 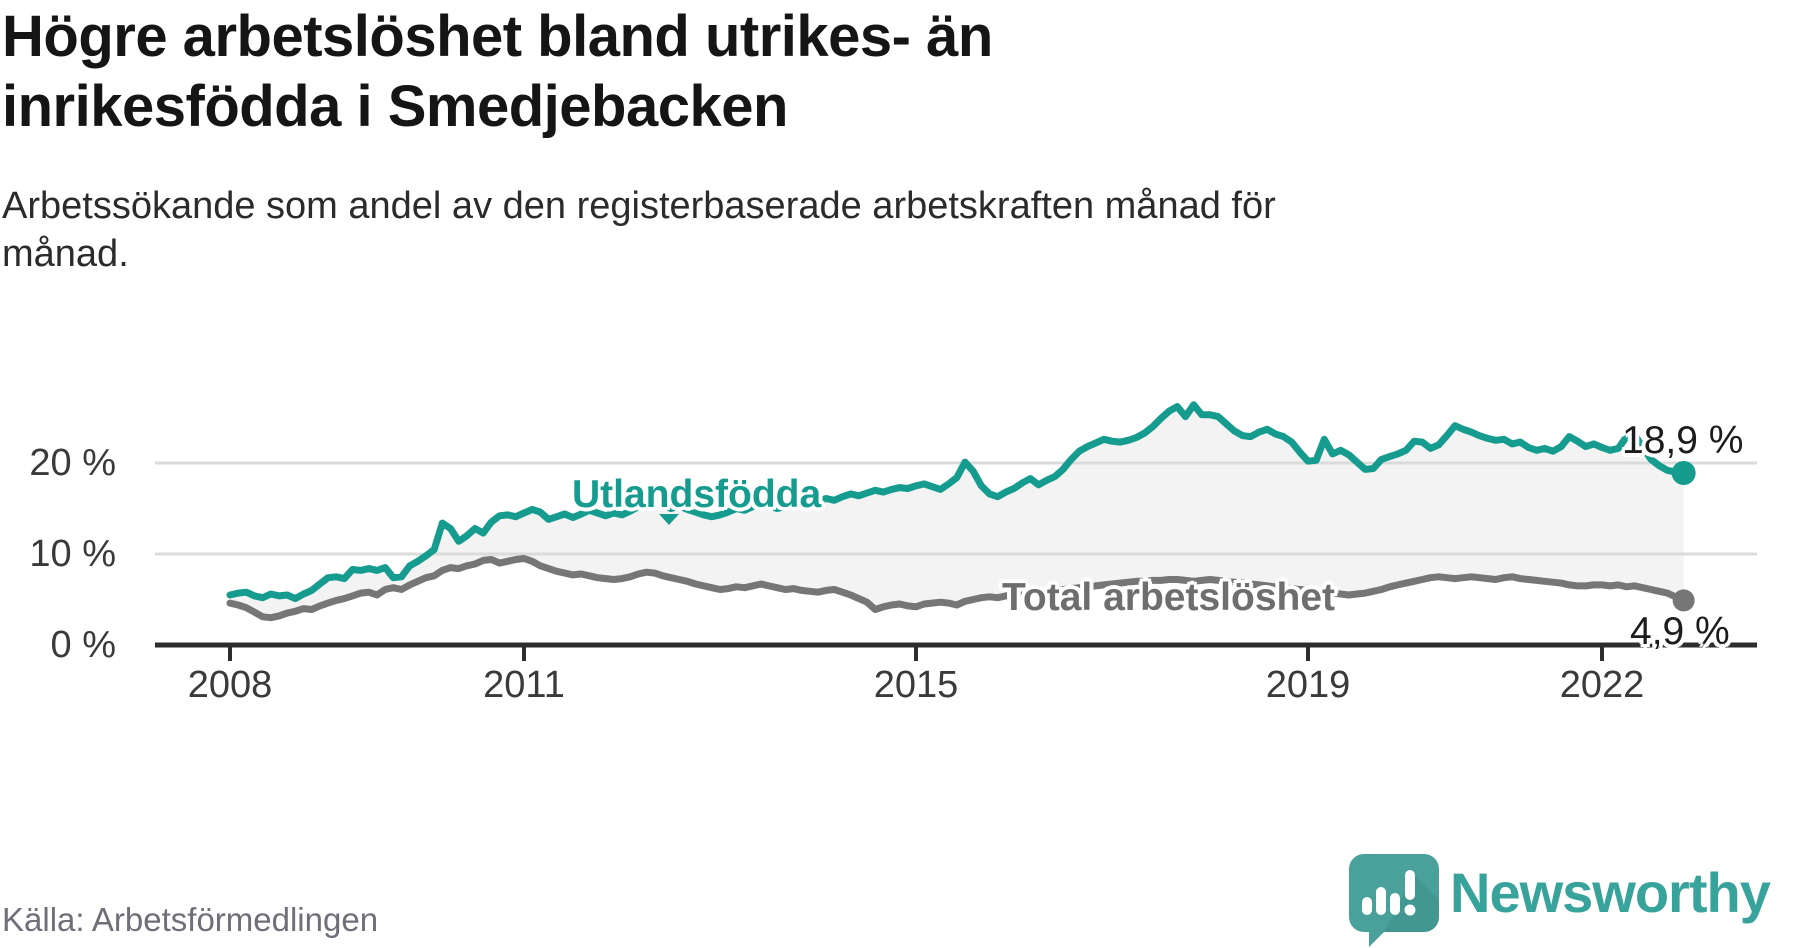 What do you see at coordinates (190, 919) in the screenshot?
I see `source-note: Källa: Arbetsförmedlingen` at bounding box center [190, 919].